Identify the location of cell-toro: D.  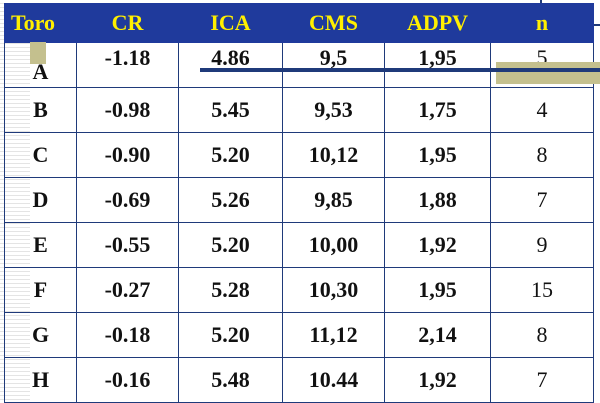
(40, 200).